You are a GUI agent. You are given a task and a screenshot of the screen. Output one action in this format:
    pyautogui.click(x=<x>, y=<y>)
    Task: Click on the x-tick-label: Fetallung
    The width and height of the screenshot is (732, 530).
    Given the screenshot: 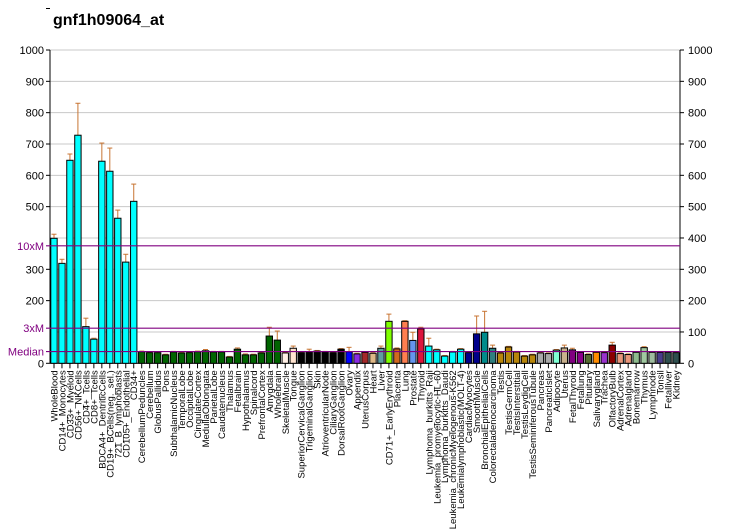 What is the action you would take?
    pyautogui.click(x=581, y=389)
    